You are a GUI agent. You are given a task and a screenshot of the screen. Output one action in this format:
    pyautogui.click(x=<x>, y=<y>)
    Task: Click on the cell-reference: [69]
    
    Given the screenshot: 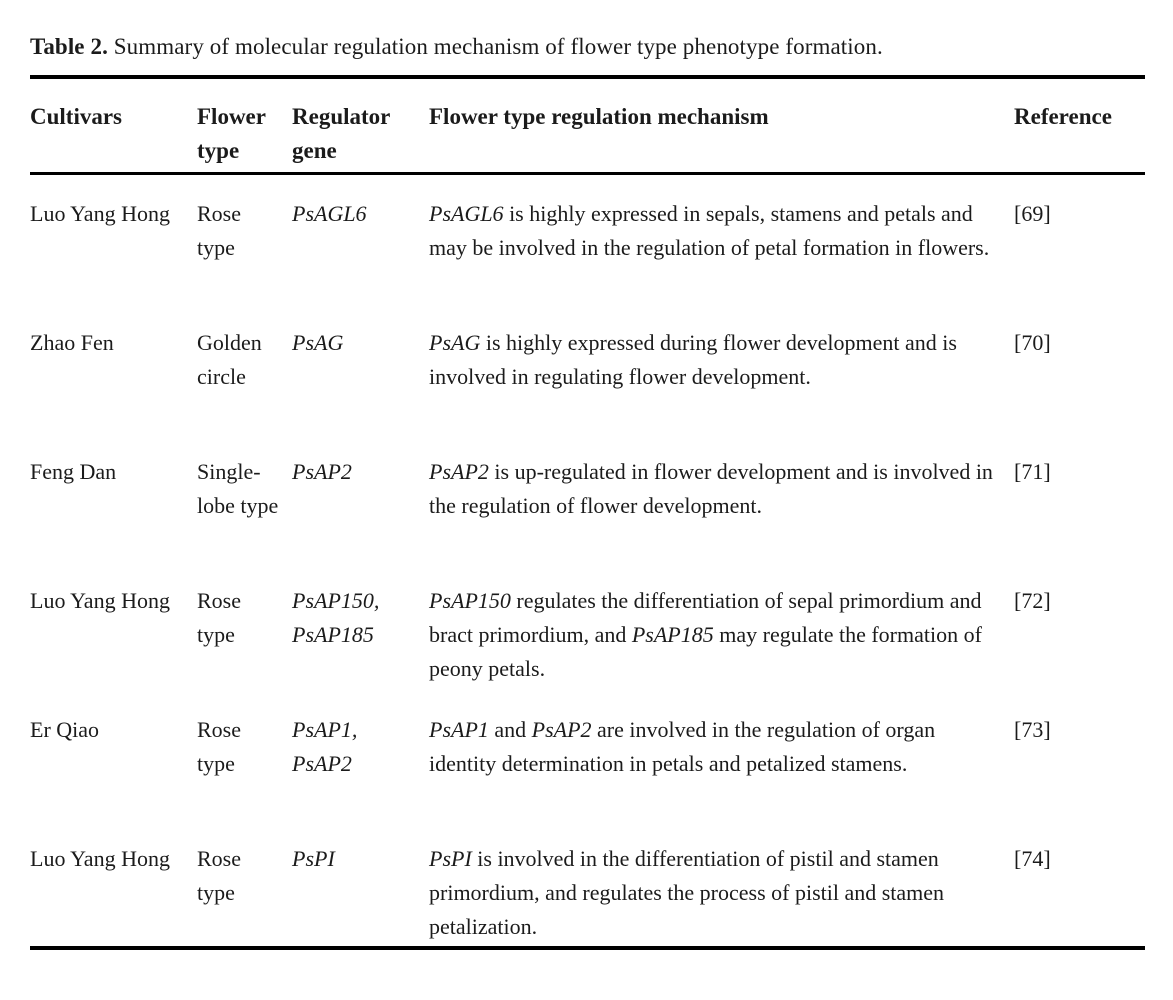 What is the action you would take?
    pyautogui.click(x=1032, y=213)
    